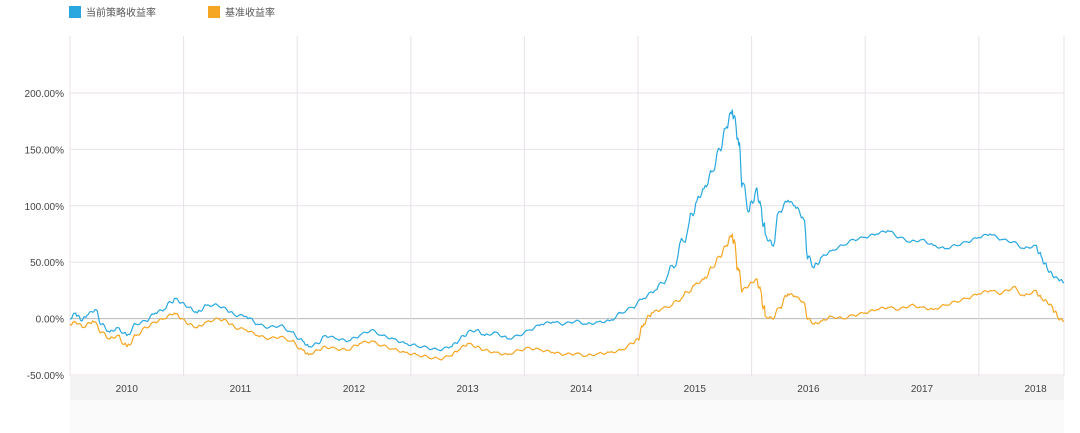 The image size is (1080, 433). I want to click on legend-label: 基准收益率, so click(250, 12).